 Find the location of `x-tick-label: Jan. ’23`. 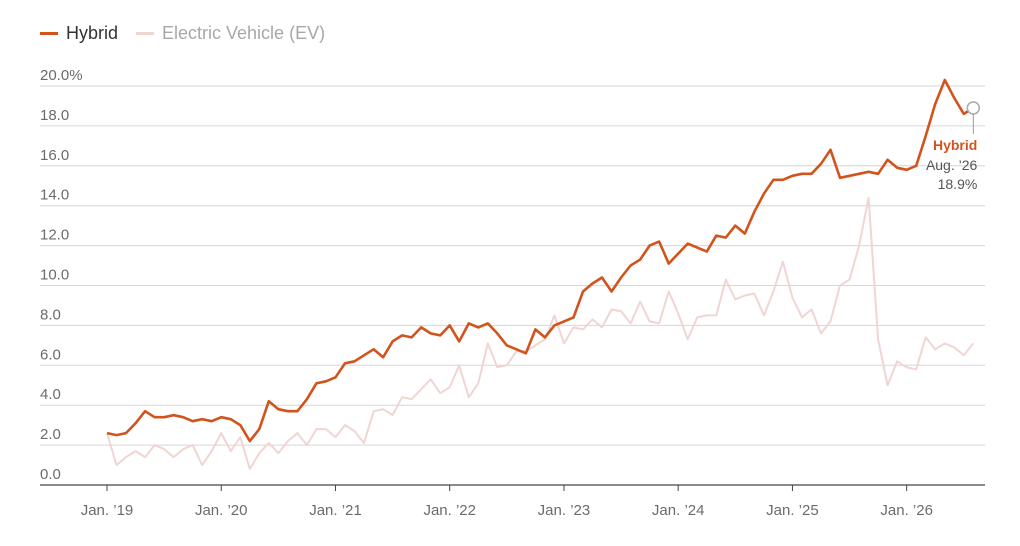

x-tick-label: Jan. ’23 is located at coordinates (564, 510).